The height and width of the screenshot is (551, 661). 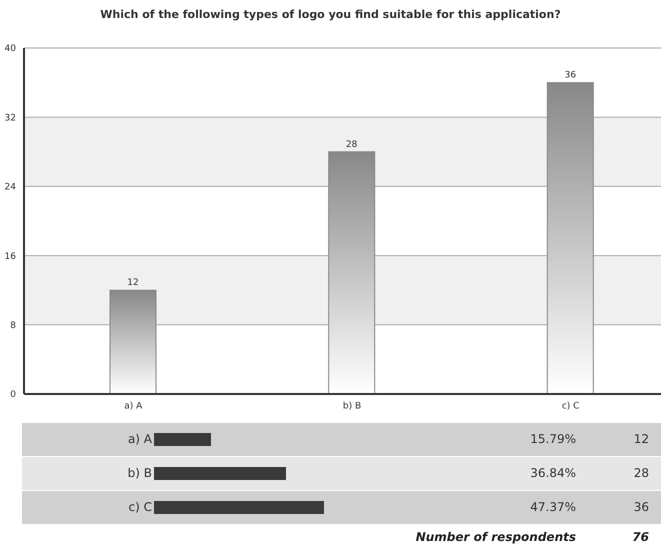 I want to click on category-label: a) A, so click(x=140, y=439).